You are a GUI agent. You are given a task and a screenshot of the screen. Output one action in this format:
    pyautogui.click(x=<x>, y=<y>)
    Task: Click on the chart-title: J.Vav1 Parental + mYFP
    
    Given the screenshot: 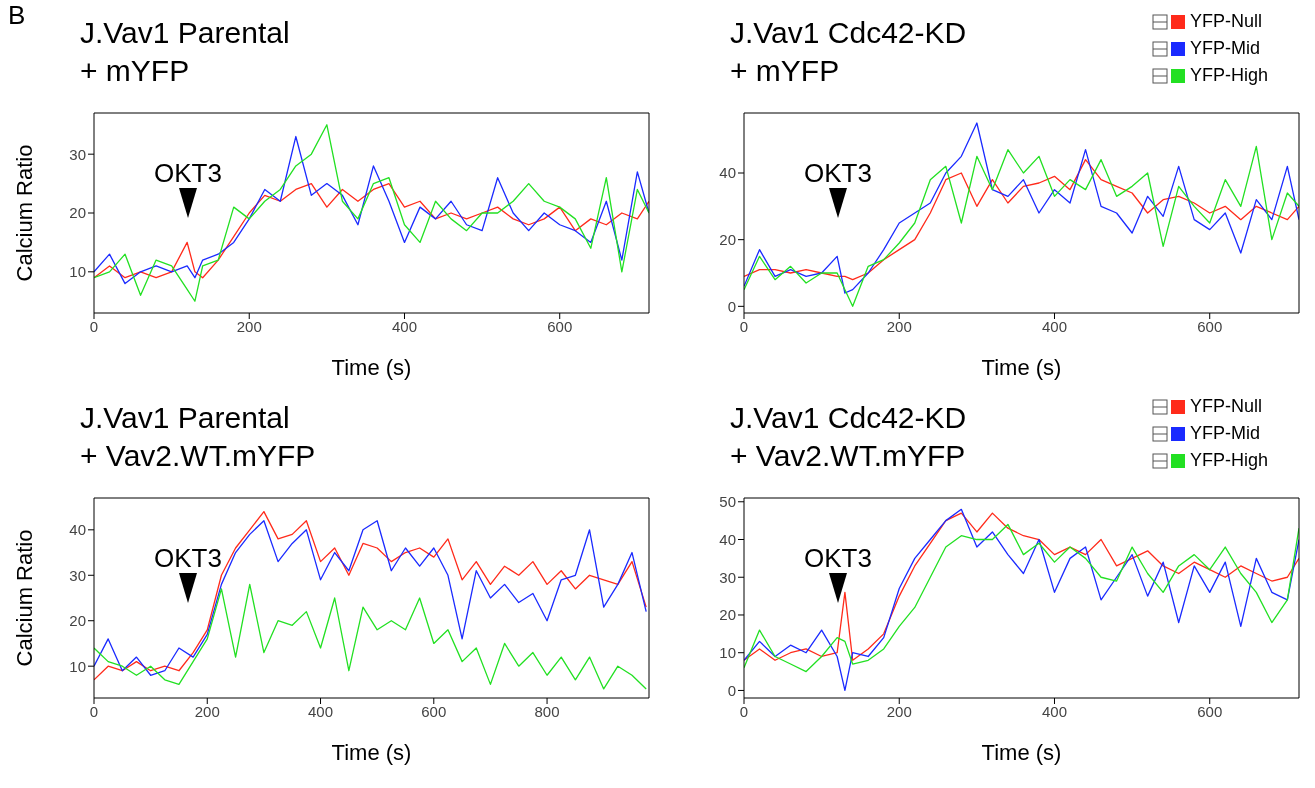 What is the action you would take?
    pyautogui.click(x=185, y=51)
    